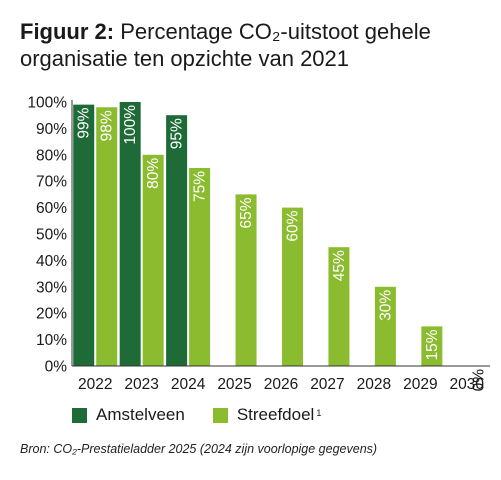 The height and width of the screenshot is (480, 501). What do you see at coordinates (51, 235) in the screenshot?
I see `y-tick-label: 50%` at bounding box center [51, 235].